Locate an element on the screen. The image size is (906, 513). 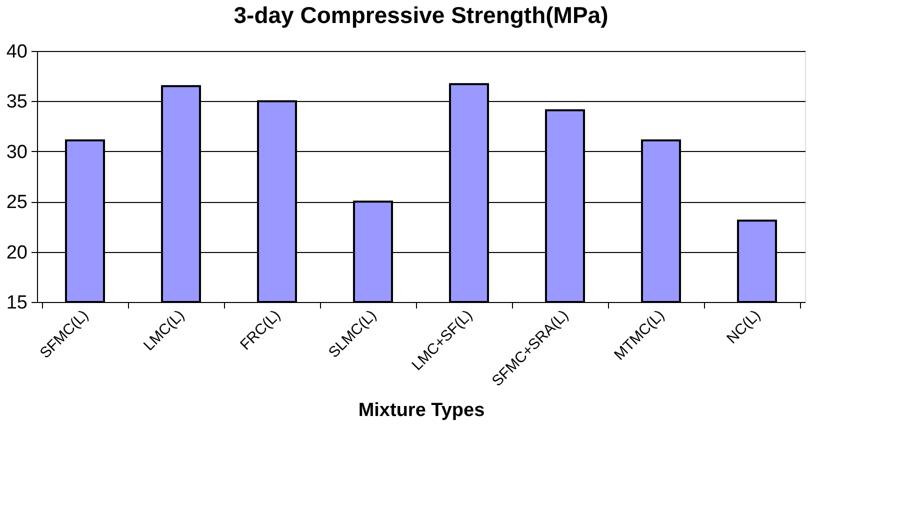
y-tick-label: 20 is located at coordinates (17, 253).